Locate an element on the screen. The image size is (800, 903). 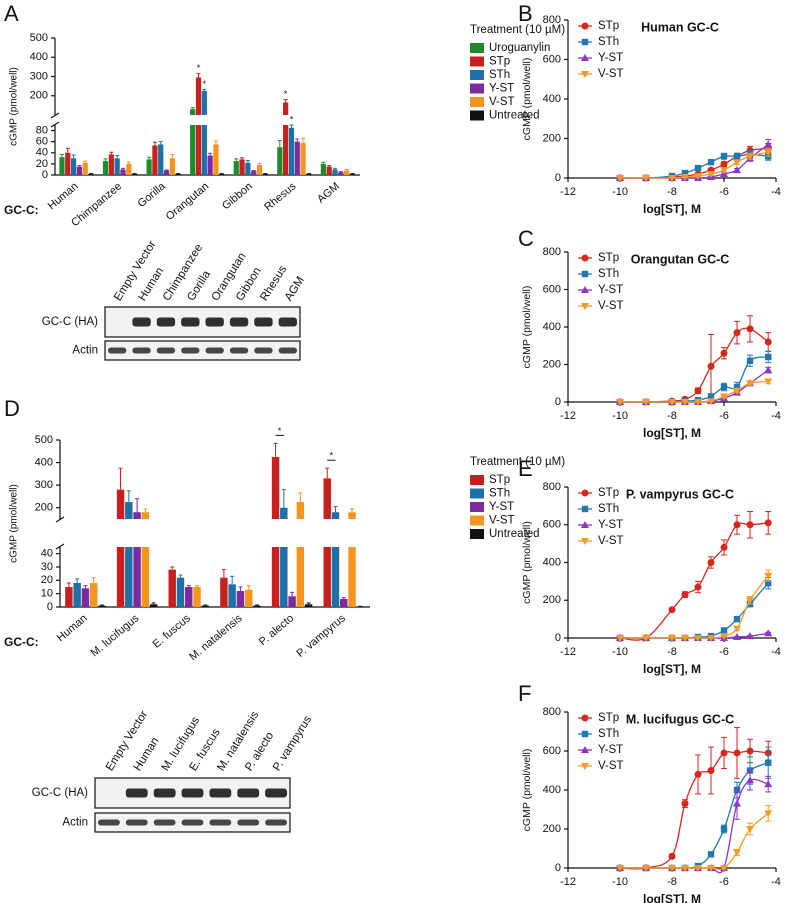
legend-label: STp is located at coordinates (608, 26).